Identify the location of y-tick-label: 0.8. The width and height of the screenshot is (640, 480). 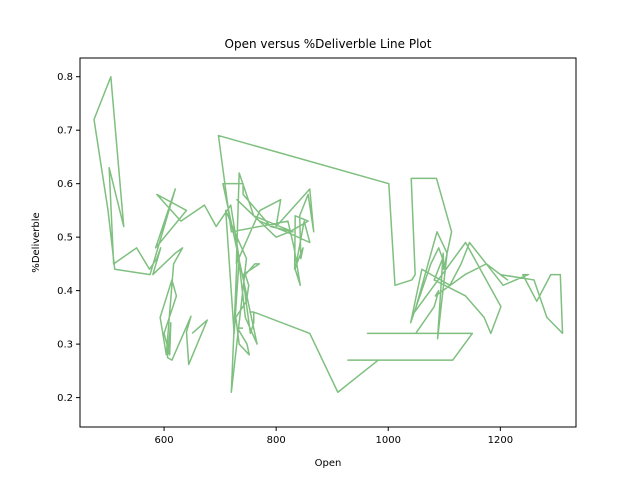
(65, 77).